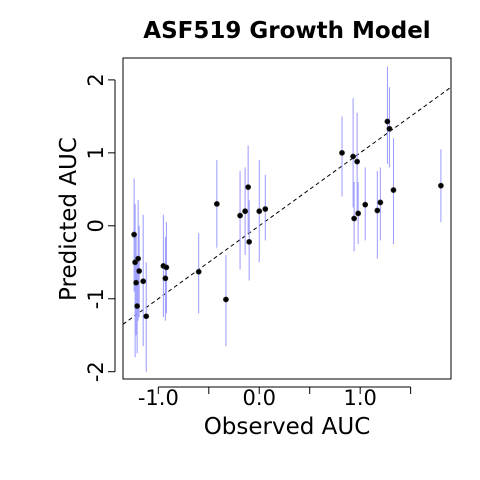 The width and height of the screenshot is (480, 480). I want to click on x-axis: -1.0 0.0 1.0, so click(275, 398).